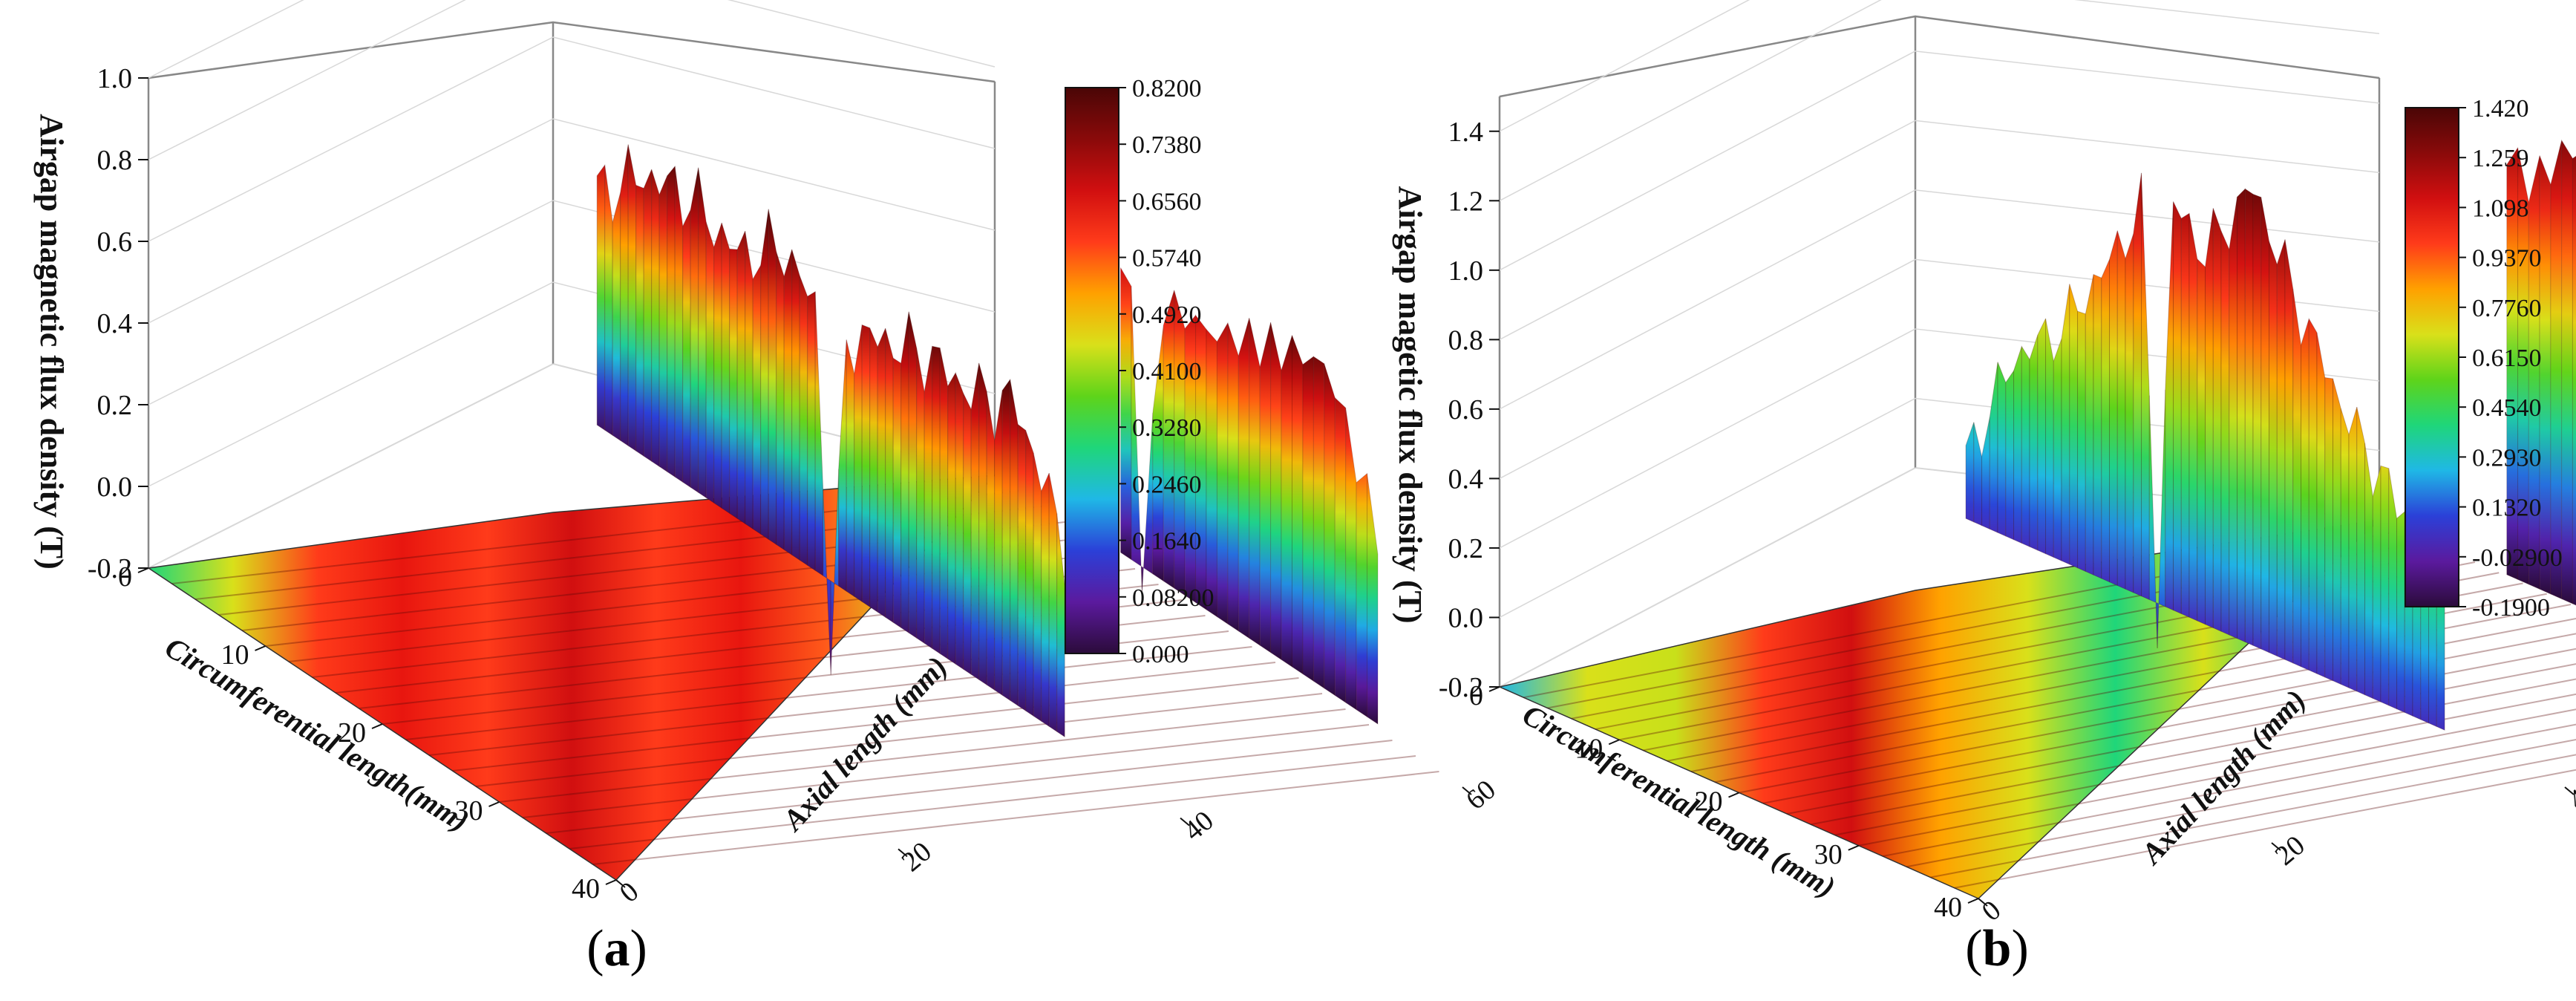 The height and width of the screenshot is (1001, 2576). What do you see at coordinates (118, 323) in the screenshot?
I see `z-ticks-a: -0.2 0.0 0.2 0.4 0.6 0.8 1.0` at bounding box center [118, 323].